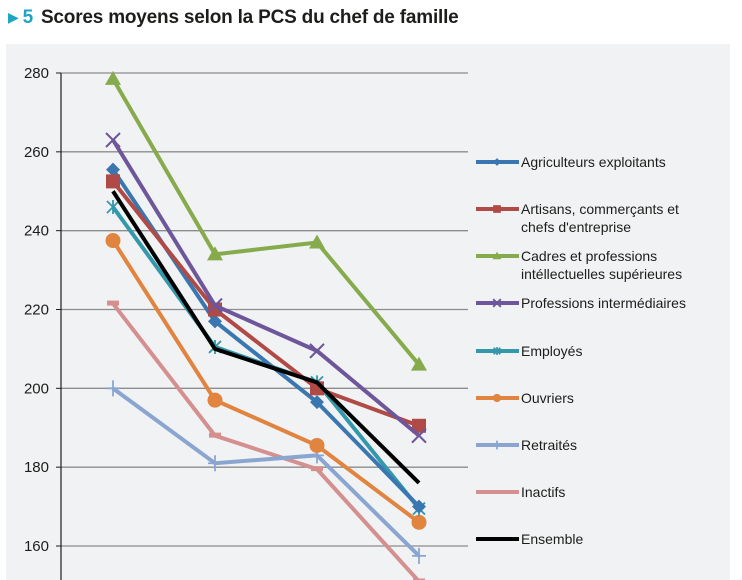 The image size is (742, 580). Describe the element at coordinates (497, 162) in the screenshot. I see `marker-diamond` at that location.